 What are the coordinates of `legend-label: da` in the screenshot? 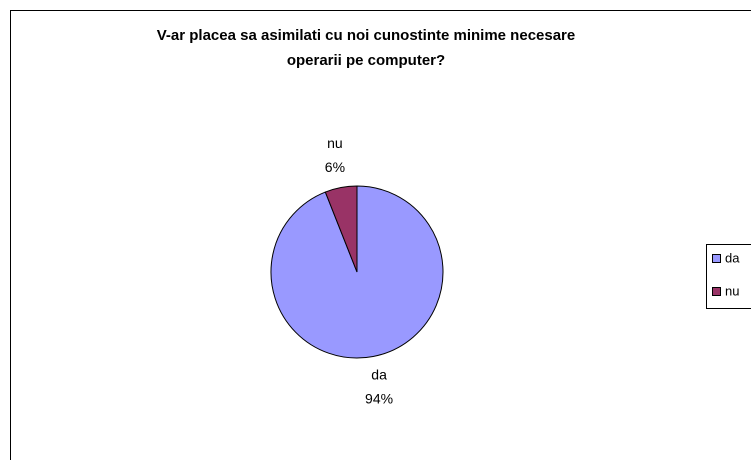 It's located at (732, 257).